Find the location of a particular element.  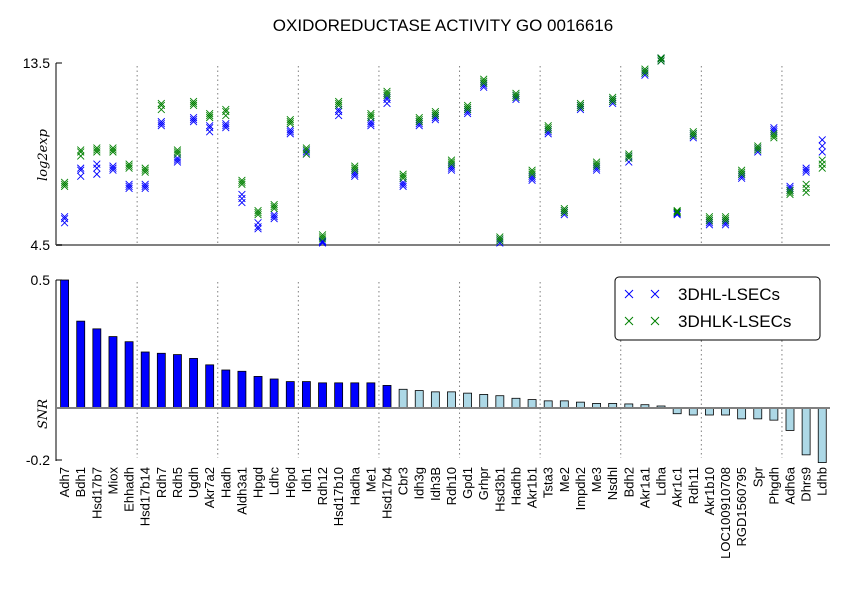

category-label: Aldh3a1 is located at coordinates (241, 491).